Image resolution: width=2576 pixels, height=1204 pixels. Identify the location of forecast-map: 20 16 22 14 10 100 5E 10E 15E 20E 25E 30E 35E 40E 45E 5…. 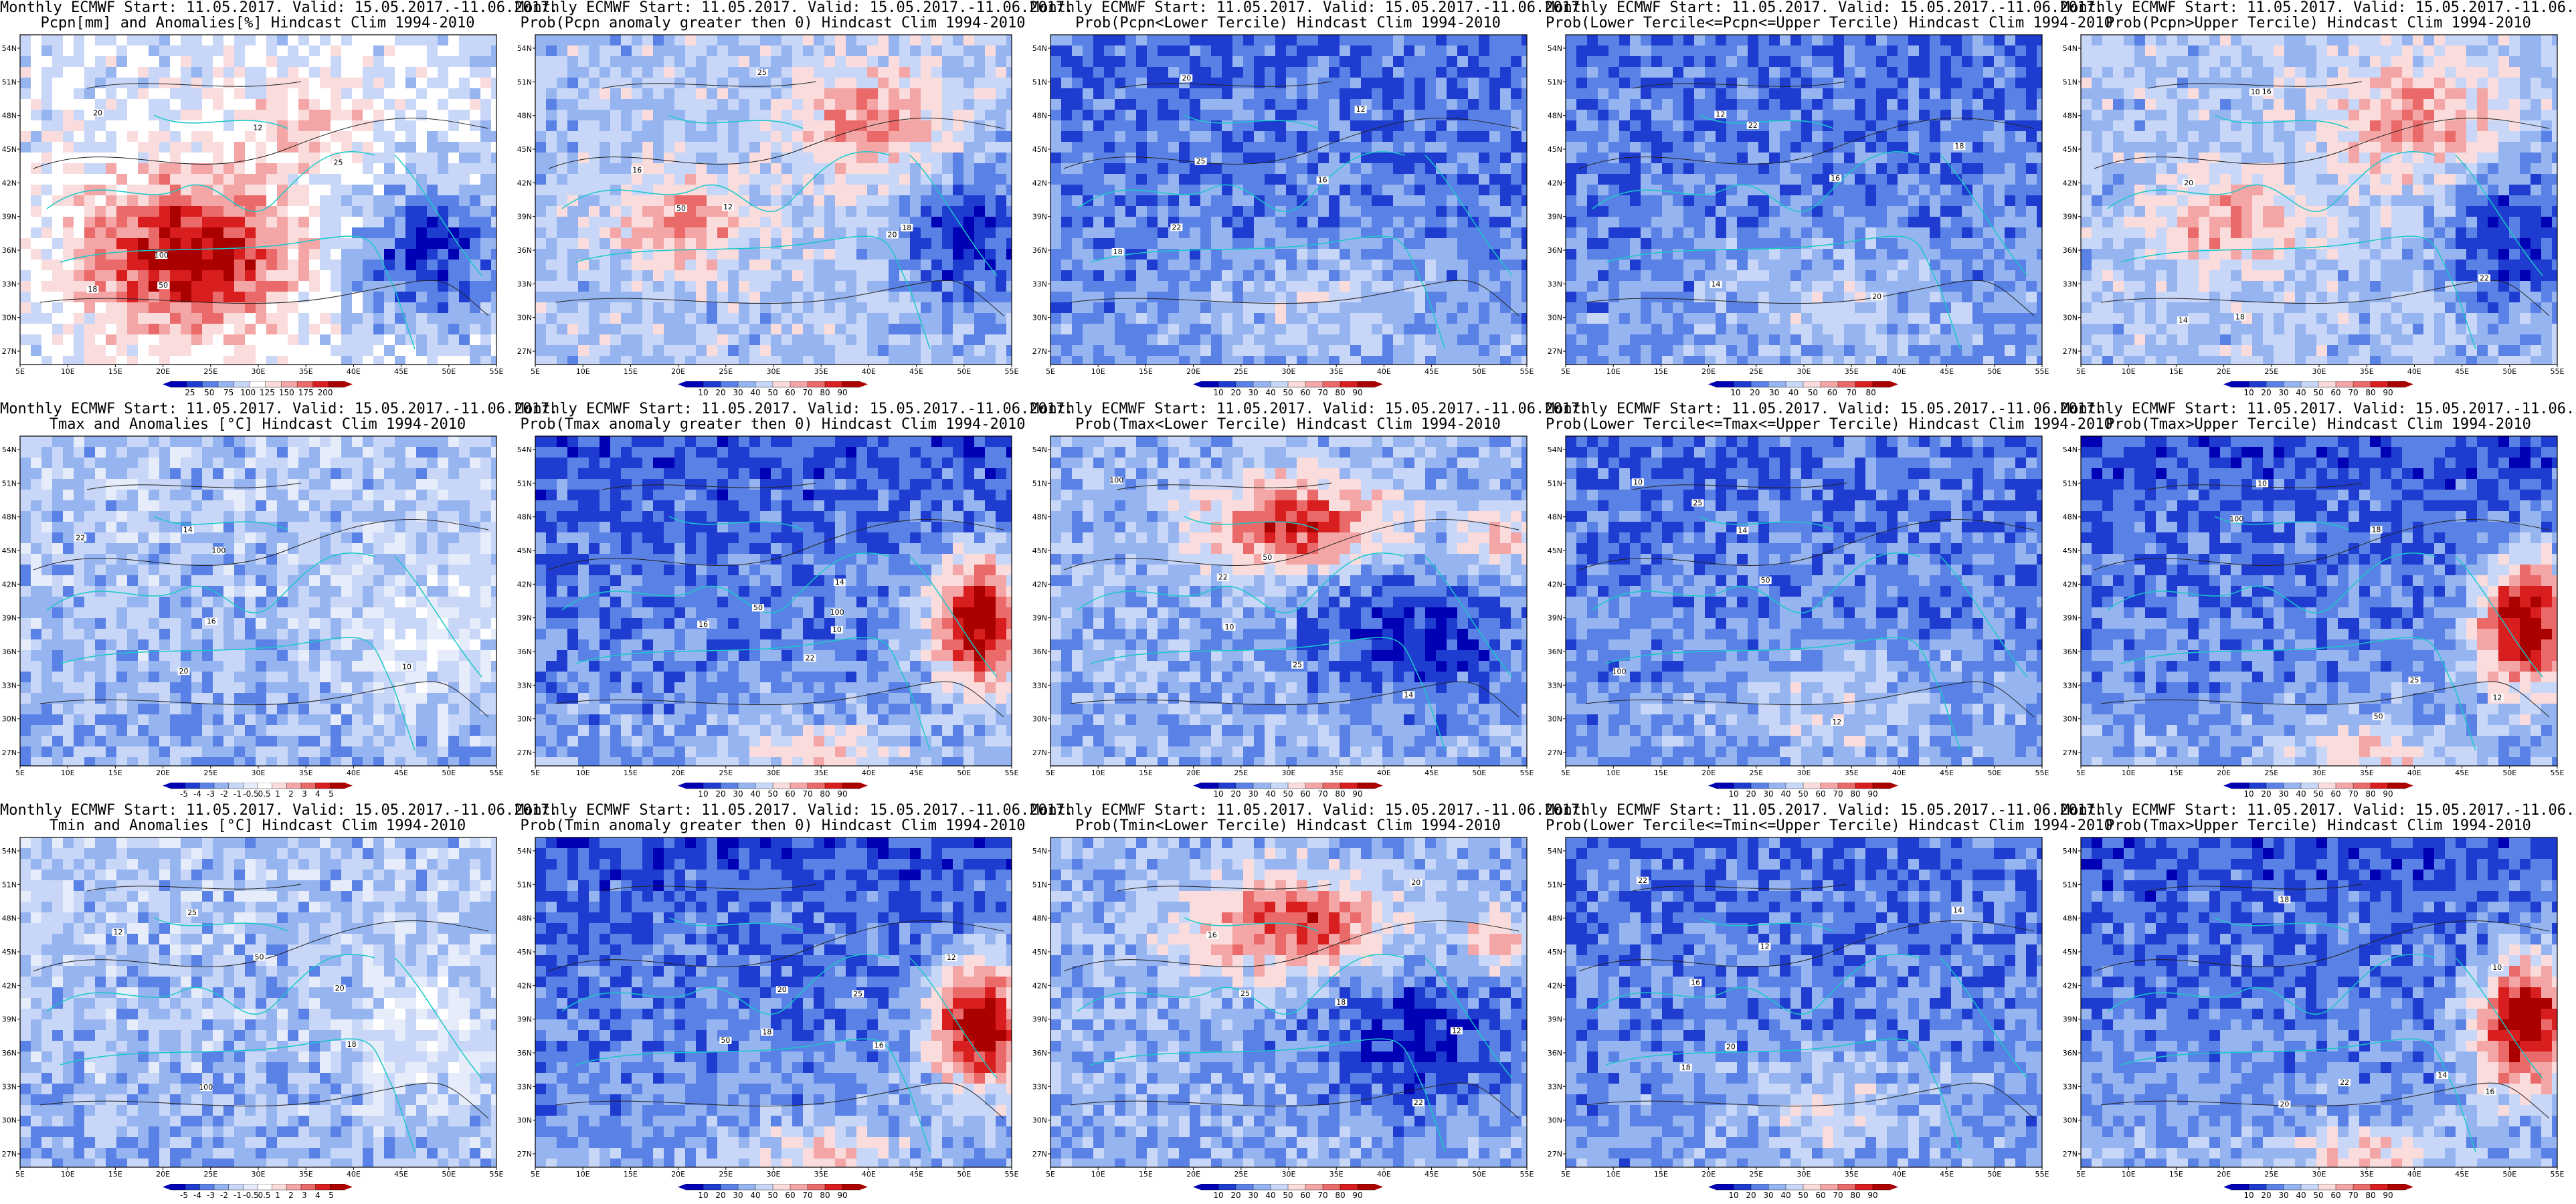
(253, 606).